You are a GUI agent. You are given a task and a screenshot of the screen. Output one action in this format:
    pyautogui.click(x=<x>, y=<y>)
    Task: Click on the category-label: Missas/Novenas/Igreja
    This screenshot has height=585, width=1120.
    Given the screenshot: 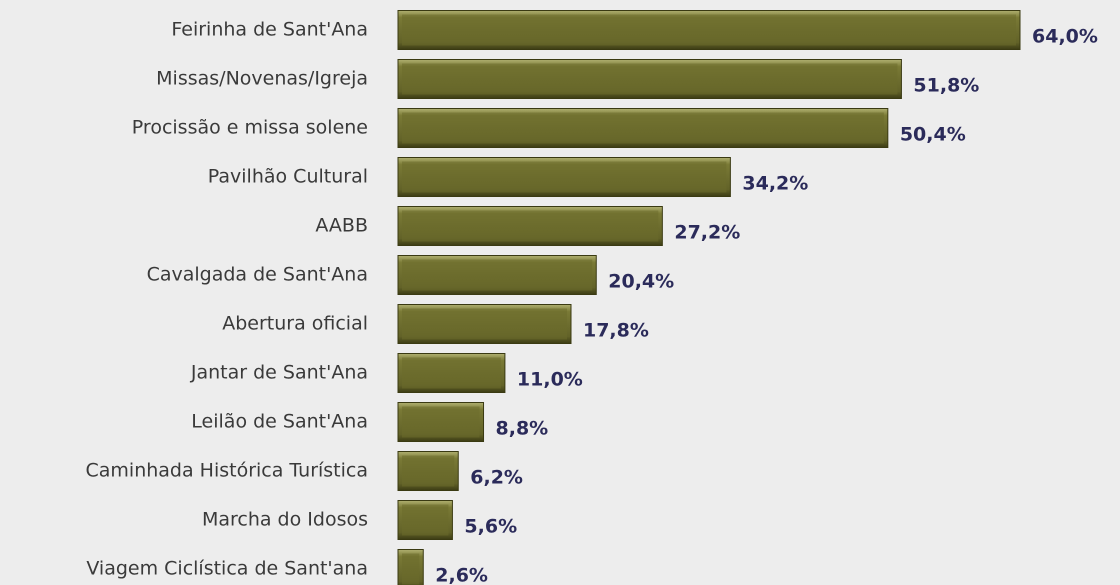 What is the action you would take?
    pyautogui.click(x=262, y=79)
    